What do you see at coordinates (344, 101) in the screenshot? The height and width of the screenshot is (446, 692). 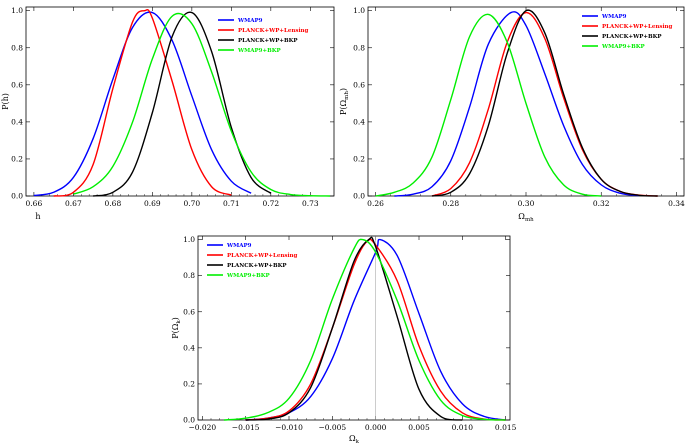 I see `y-axis-label: P(Ωmh)` at bounding box center [344, 101].